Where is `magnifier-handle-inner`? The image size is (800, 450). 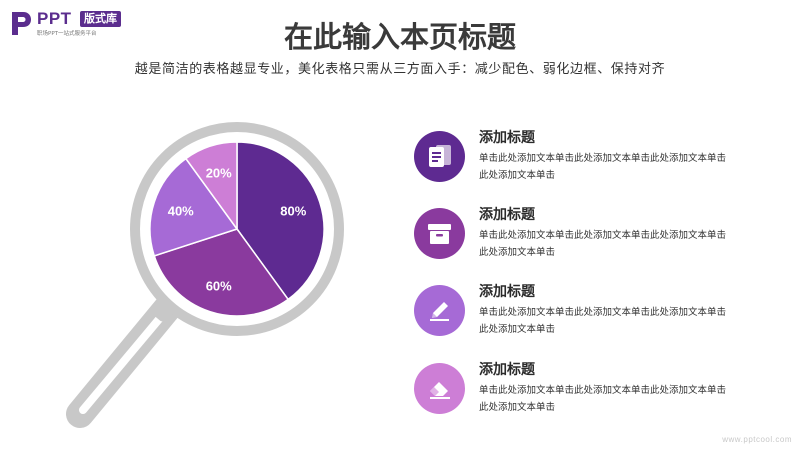 magnifier-handle-inner is located at coordinates (121, 364).